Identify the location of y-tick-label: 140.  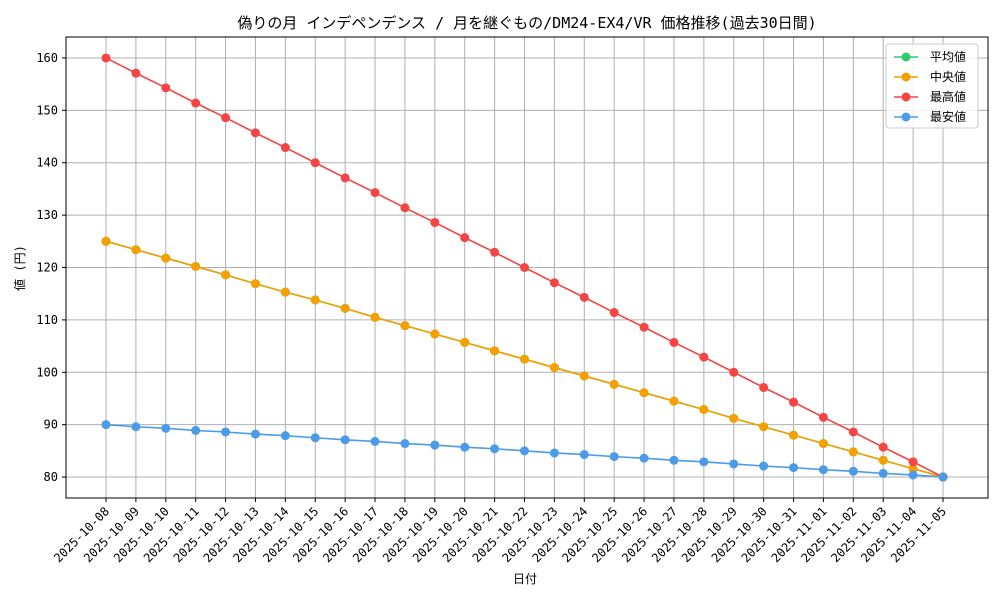
(47, 163).